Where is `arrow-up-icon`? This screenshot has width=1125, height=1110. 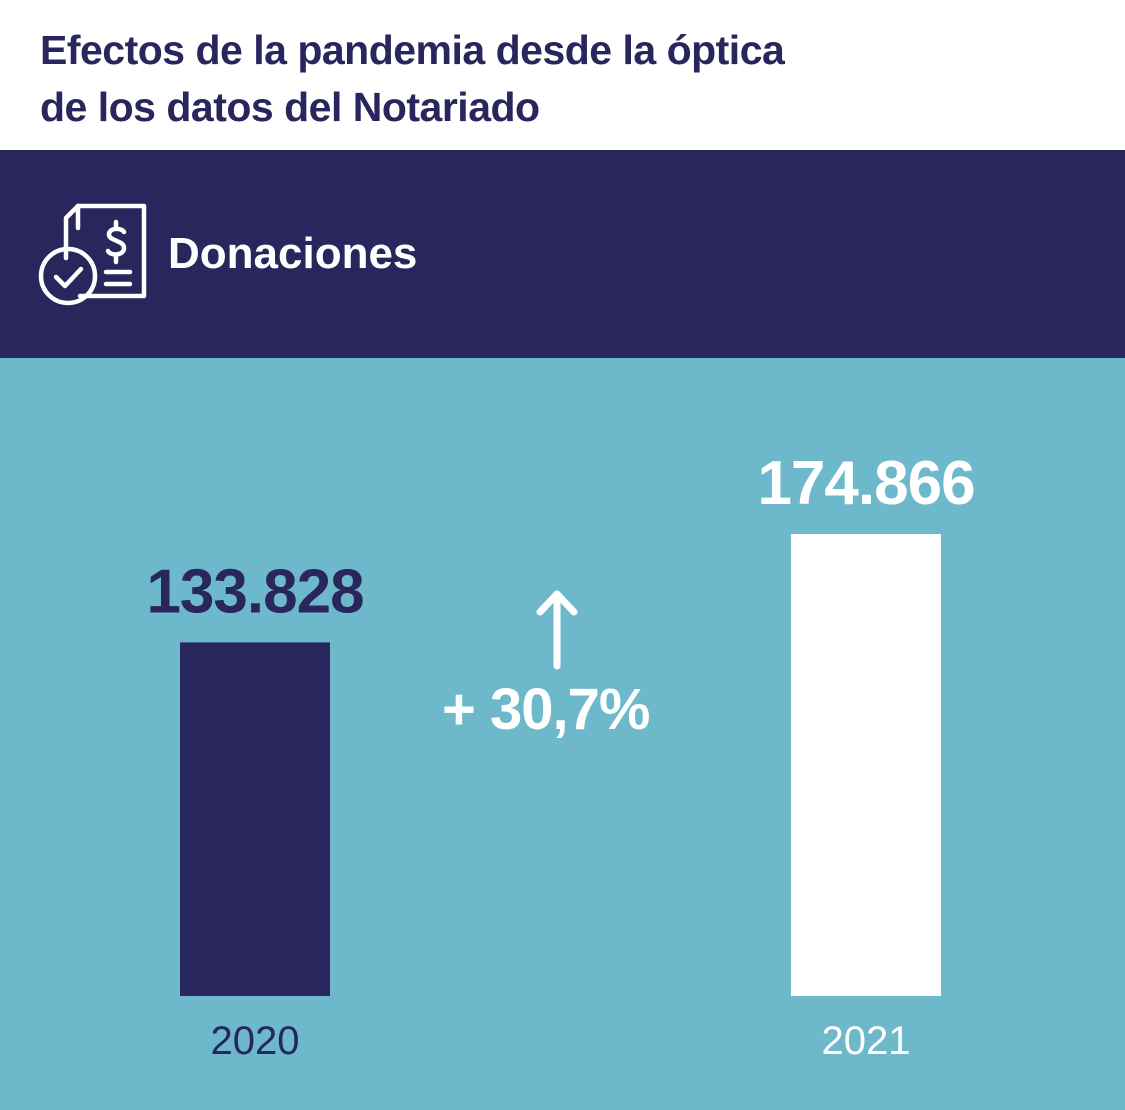 arrow-up-icon is located at coordinates (557, 630).